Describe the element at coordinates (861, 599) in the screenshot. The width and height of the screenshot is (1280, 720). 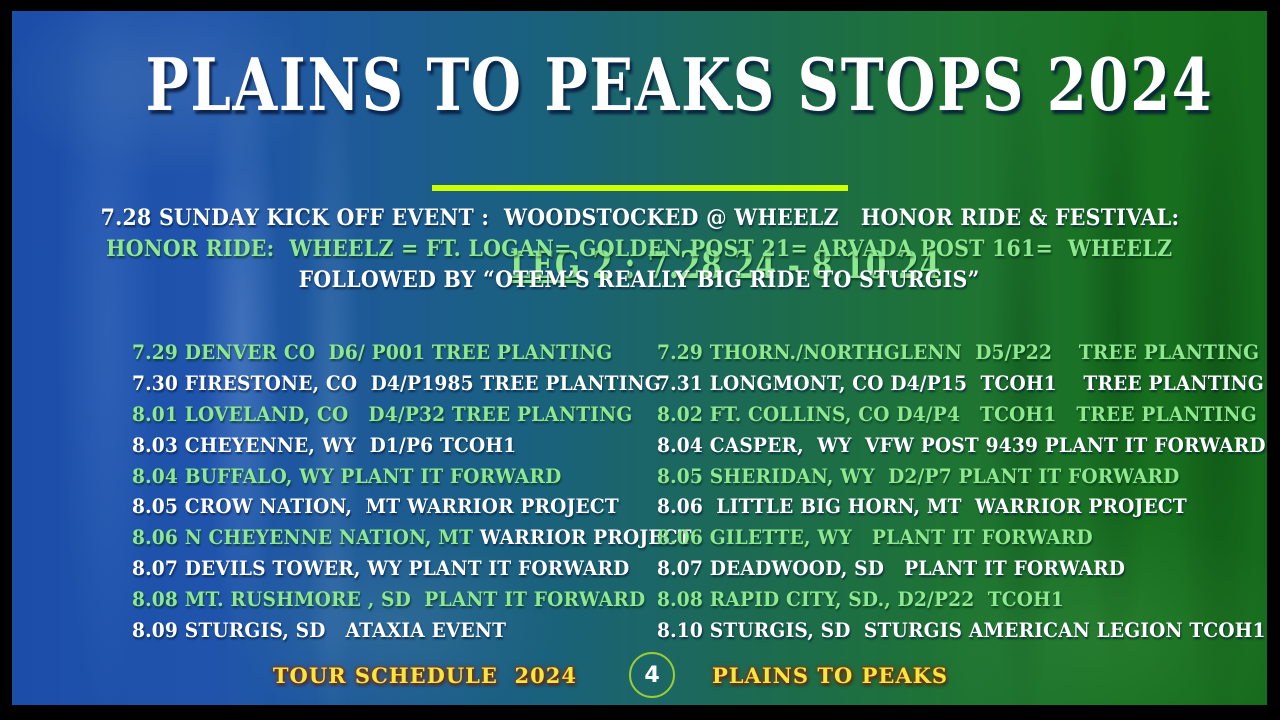
I see `schedule-row-text: 8.08 RAPID CITY, SD., D2/P22 TCOH1` at that location.